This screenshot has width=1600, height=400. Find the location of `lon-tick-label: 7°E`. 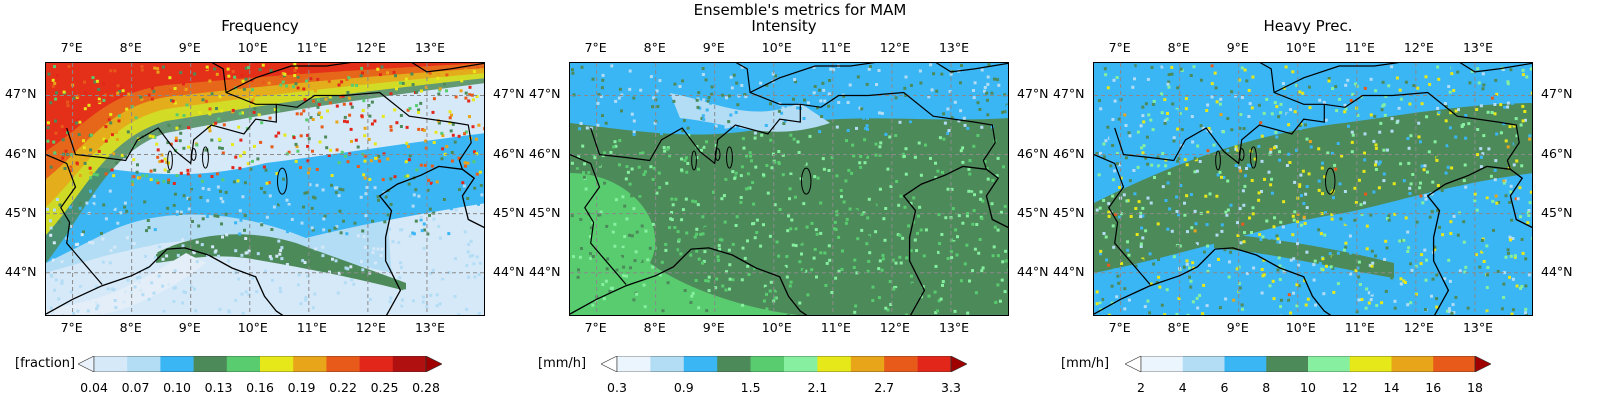

lon-tick-label: 7°E is located at coordinates (1119, 327).